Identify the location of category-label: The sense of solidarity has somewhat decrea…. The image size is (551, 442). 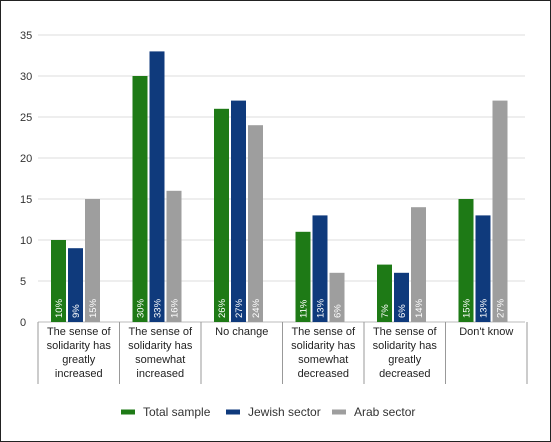
(323, 353).